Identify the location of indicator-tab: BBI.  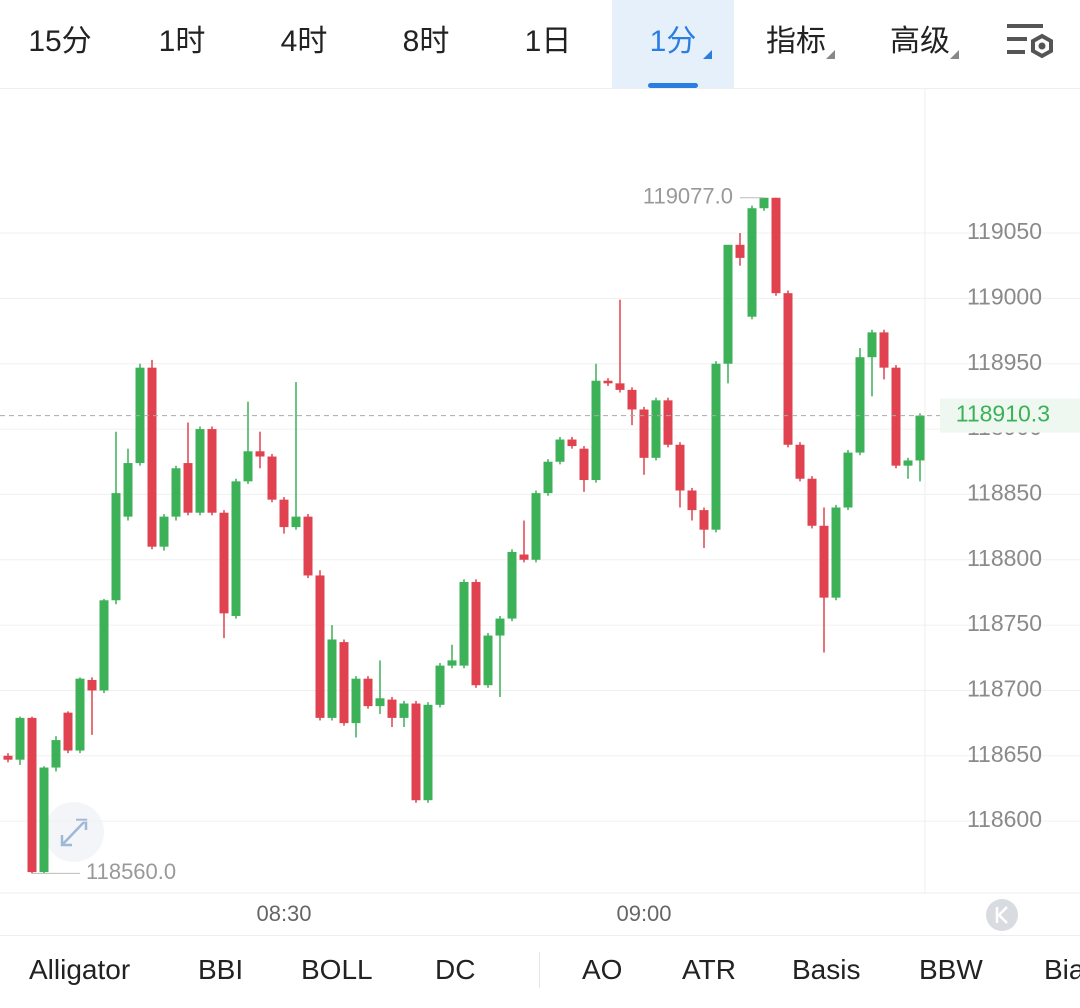
(221, 969).